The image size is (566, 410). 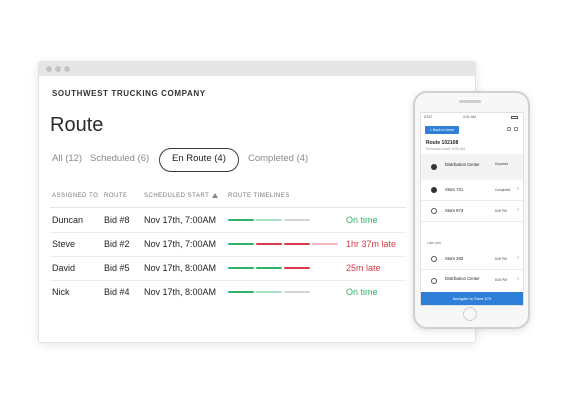 What do you see at coordinates (442, 130) in the screenshot?
I see `back-to-home-button: < Back to home` at bounding box center [442, 130].